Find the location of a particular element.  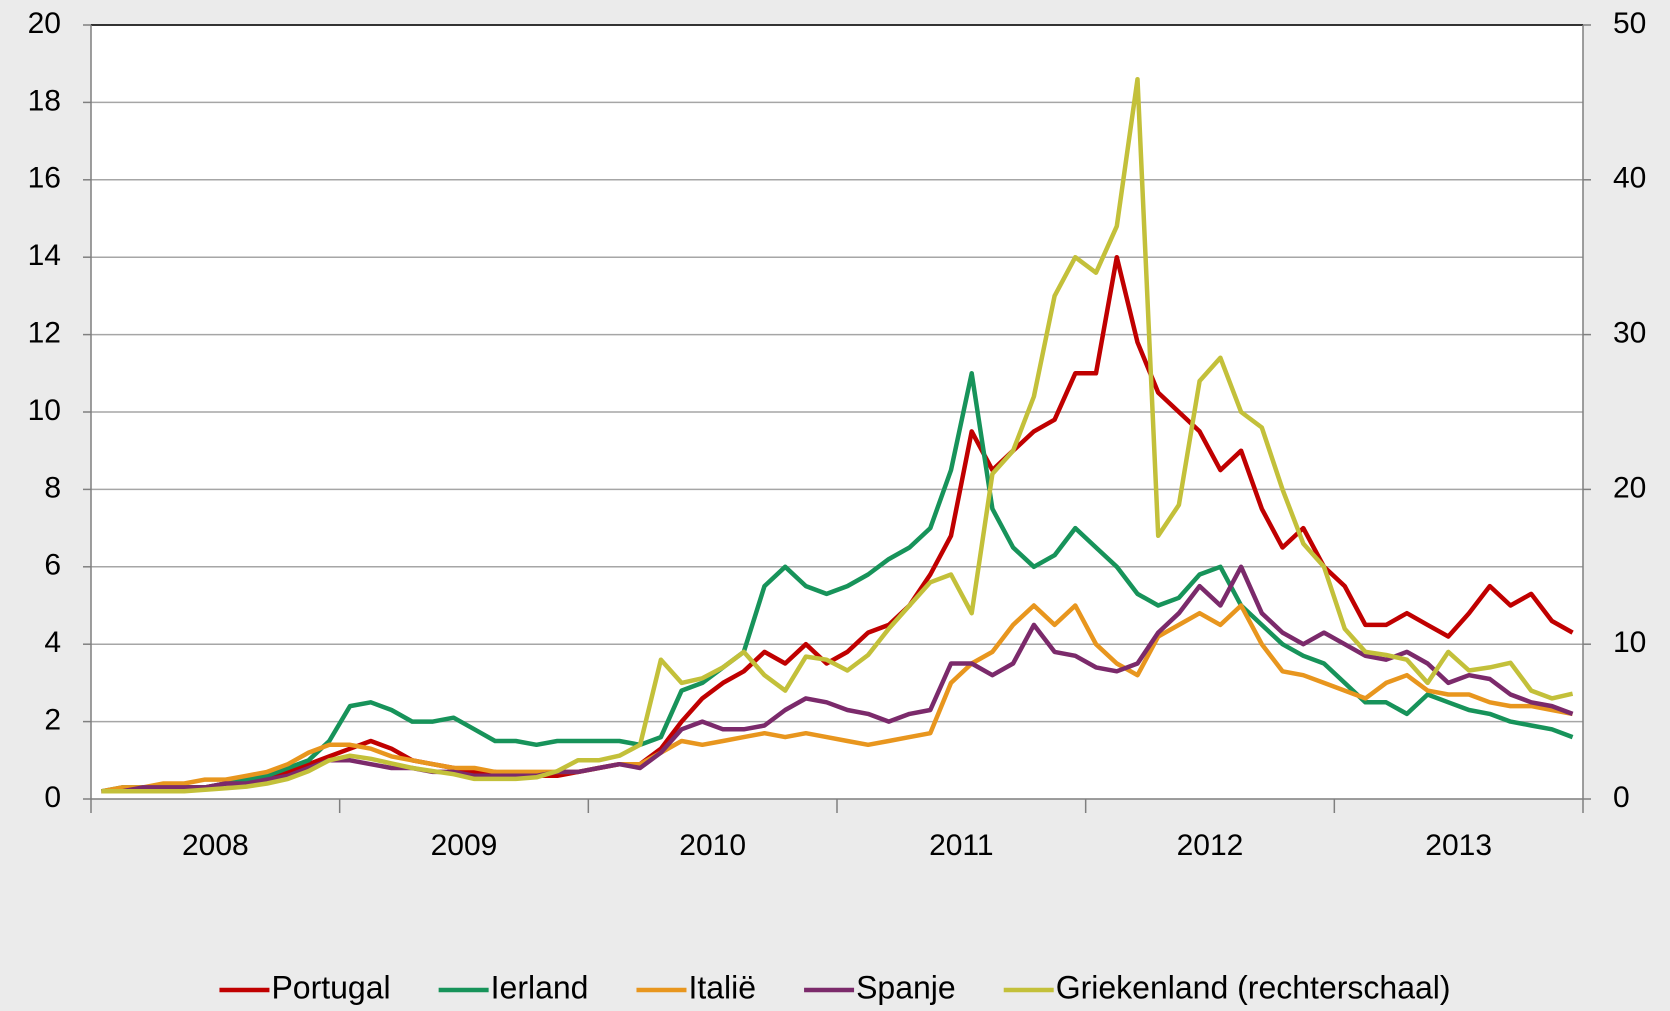

y-tick-label: 6 is located at coordinates (52, 565).